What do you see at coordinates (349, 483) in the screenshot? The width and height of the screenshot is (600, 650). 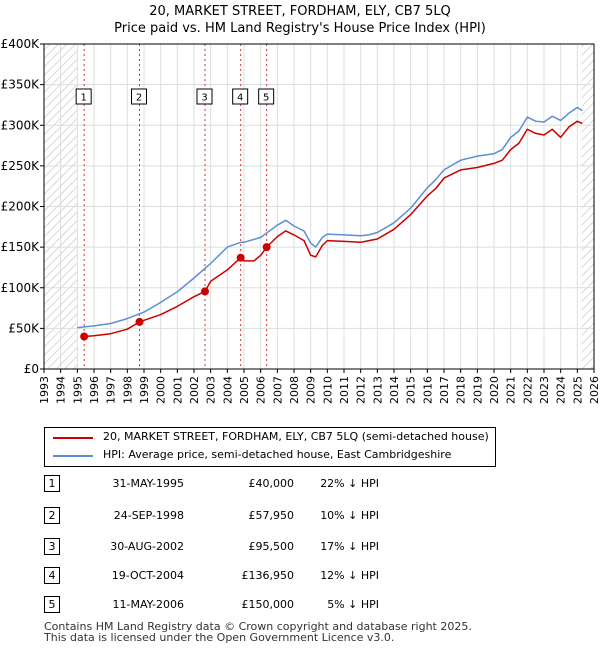 I see `sale-hpi-diff: 22% ↓ HPI` at bounding box center [349, 483].